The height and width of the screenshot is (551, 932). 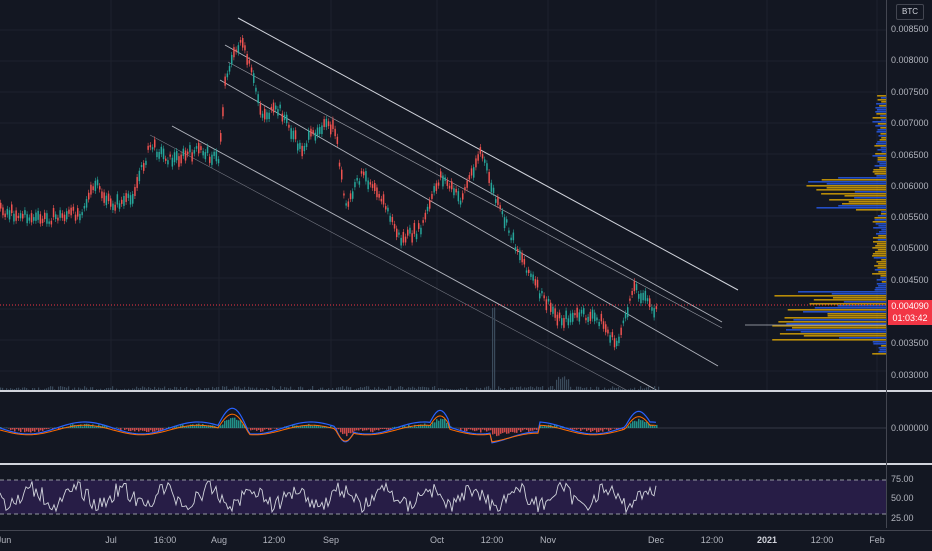 I want to click on currency-badge: BTC, so click(x=910, y=12).